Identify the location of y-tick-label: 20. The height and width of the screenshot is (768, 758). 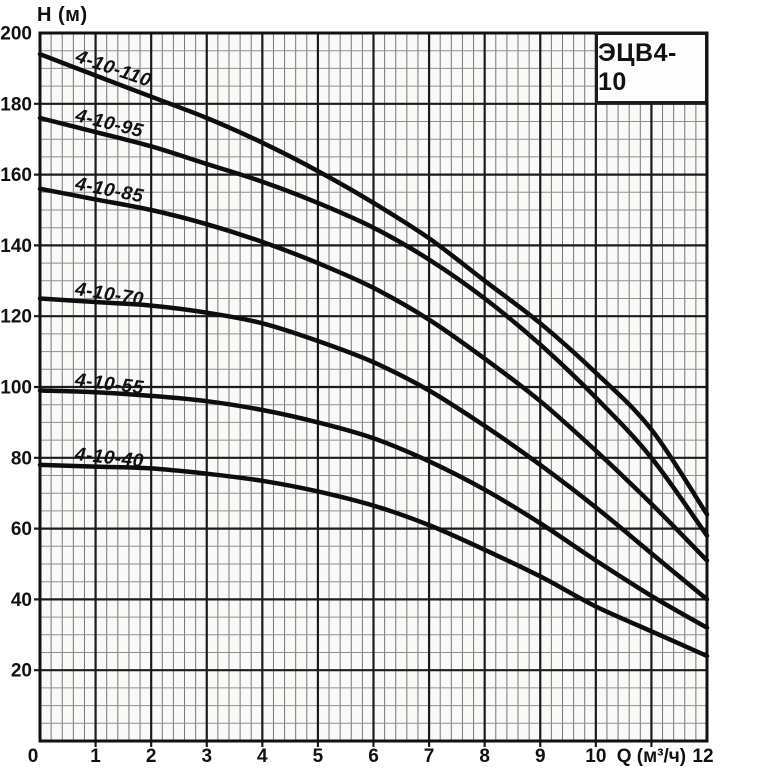
(21, 671).